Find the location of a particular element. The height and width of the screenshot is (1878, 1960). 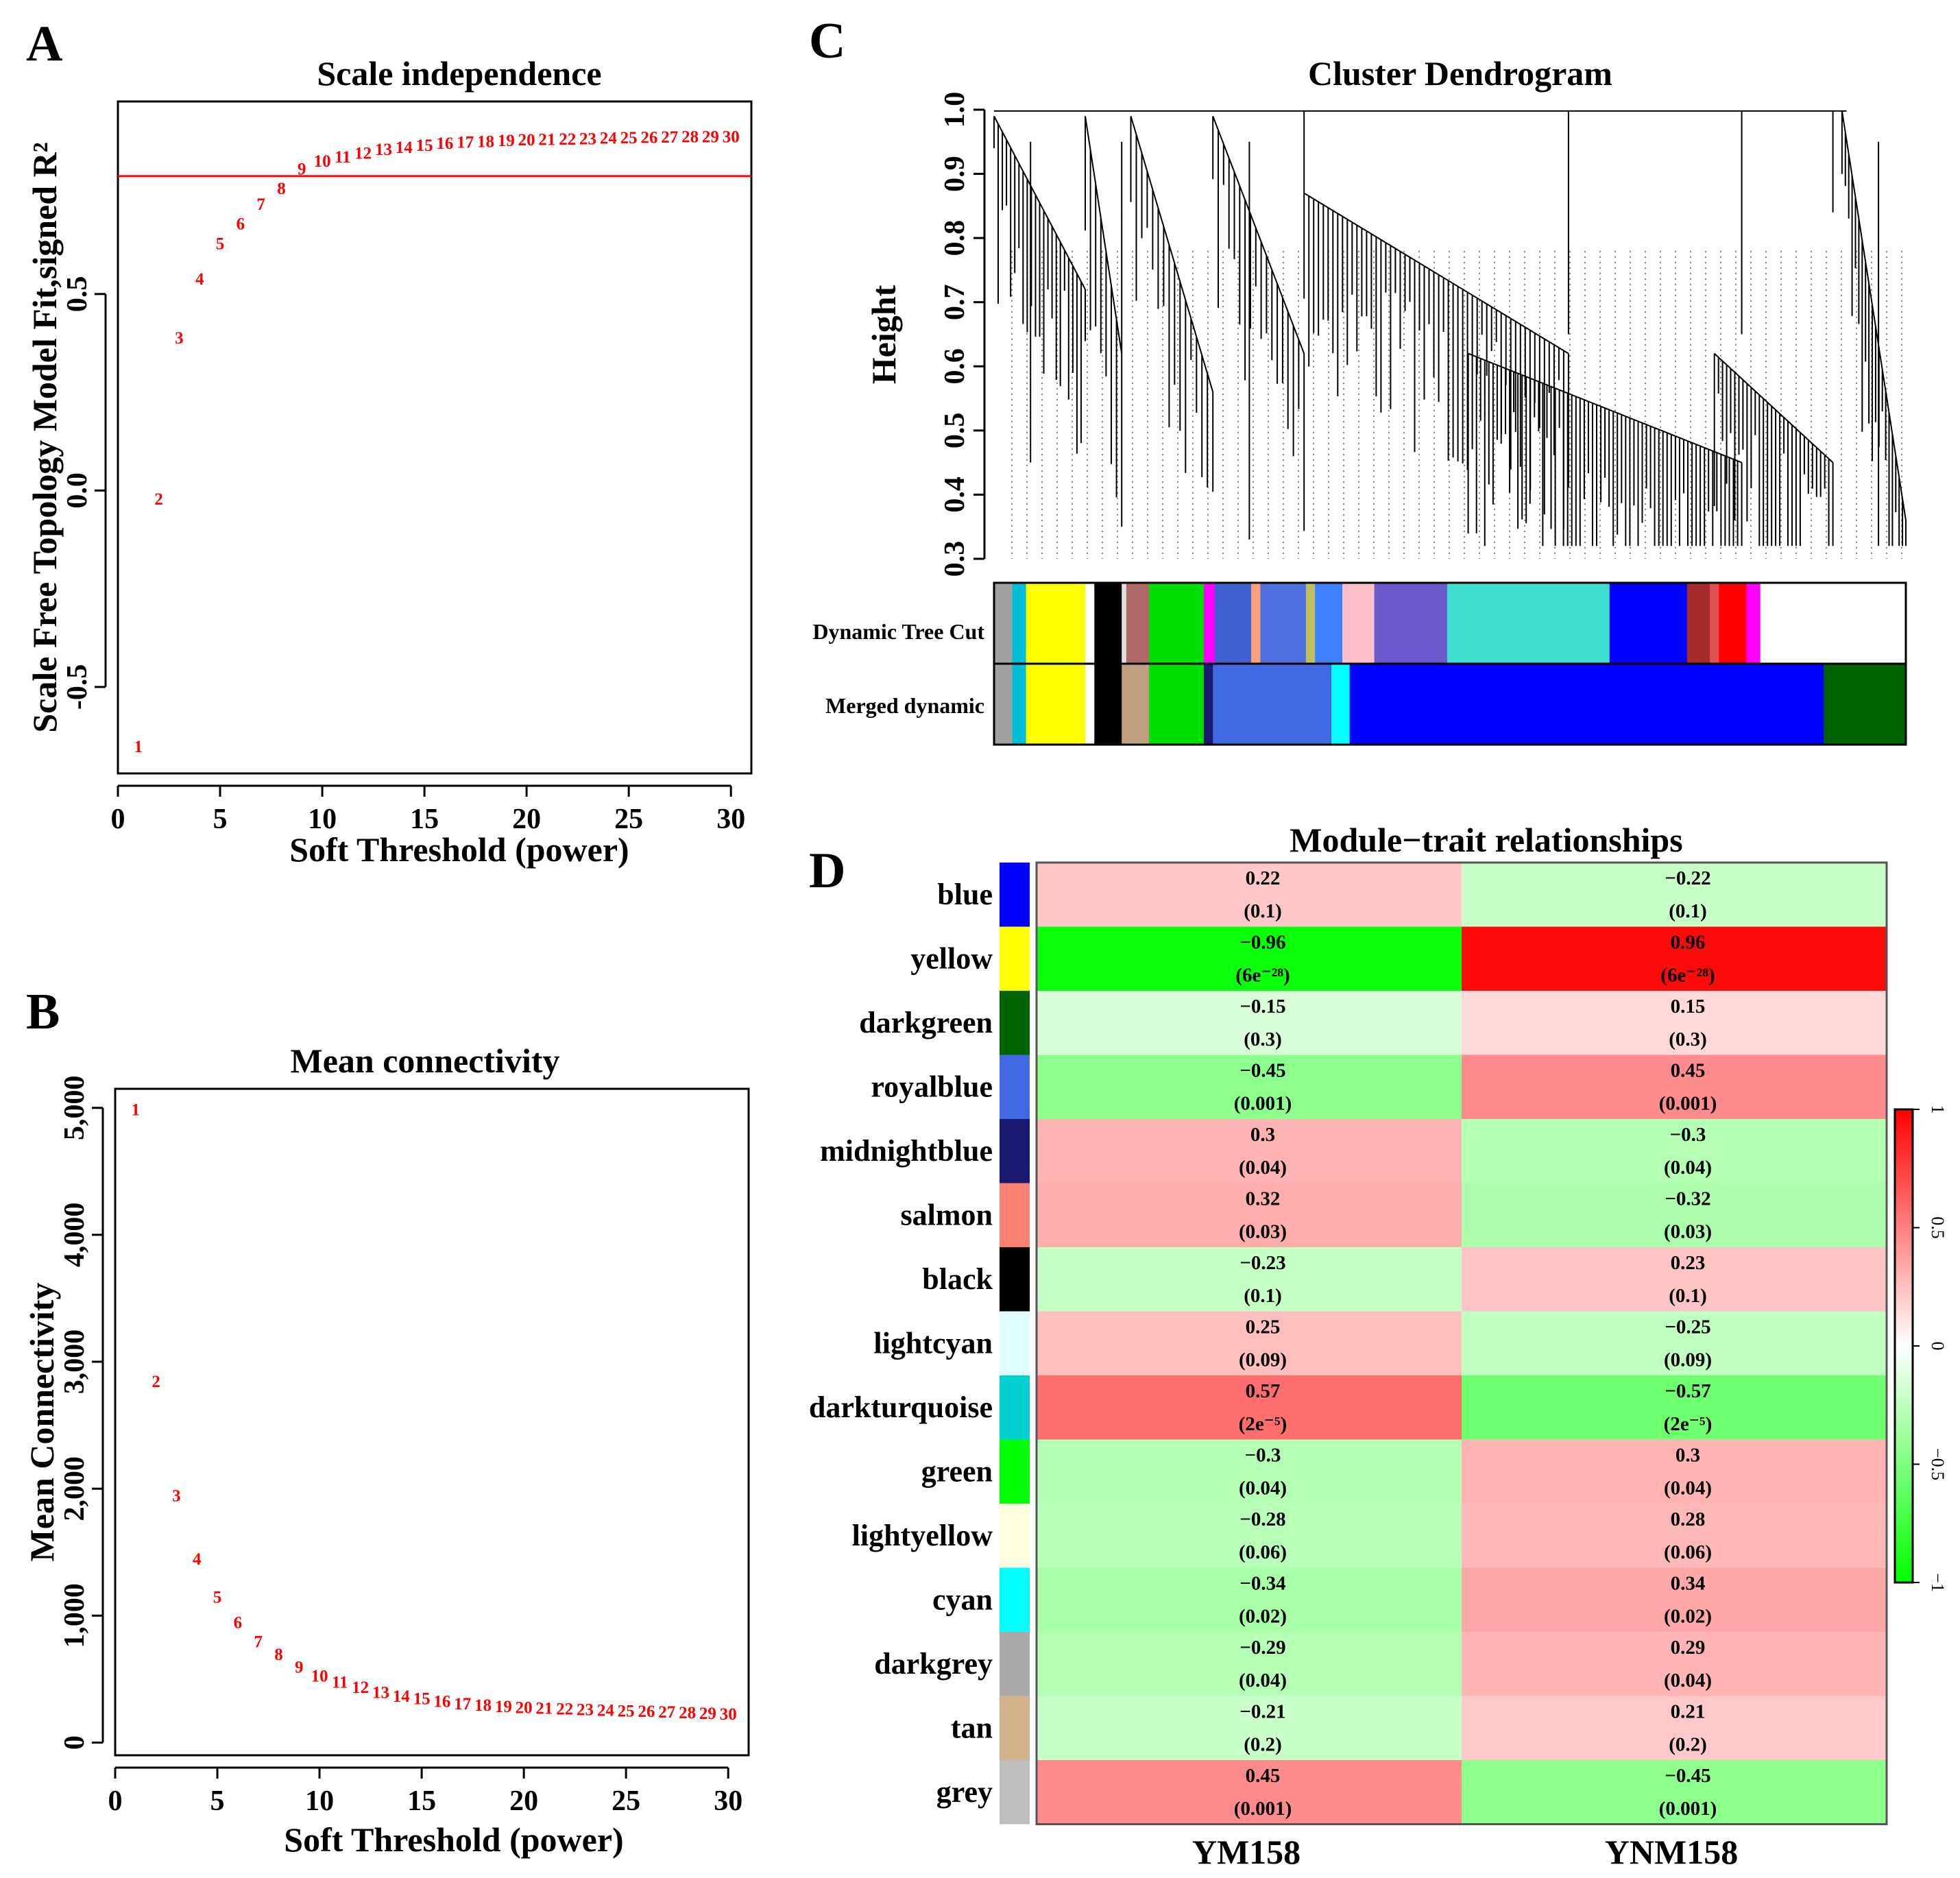

data-point-label: 26 is located at coordinates (646, 1711).